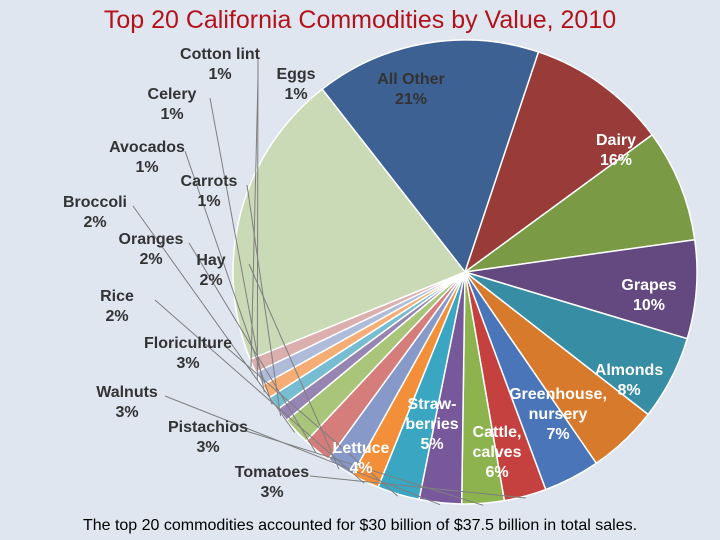 The height and width of the screenshot is (540, 720). I want to click on slice-label-line: 16%, so click(616, 160).